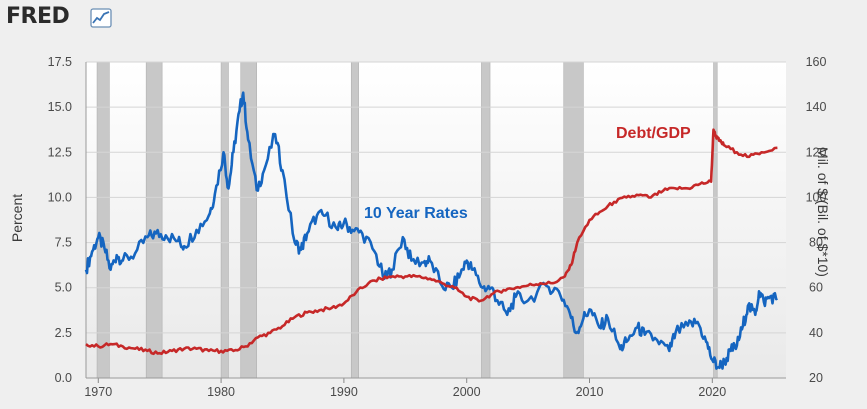  What do you see at coordinates (816, 333) in the screenshot?
I see `y-tick-right-label: 40` at bounding box center [816, 333].